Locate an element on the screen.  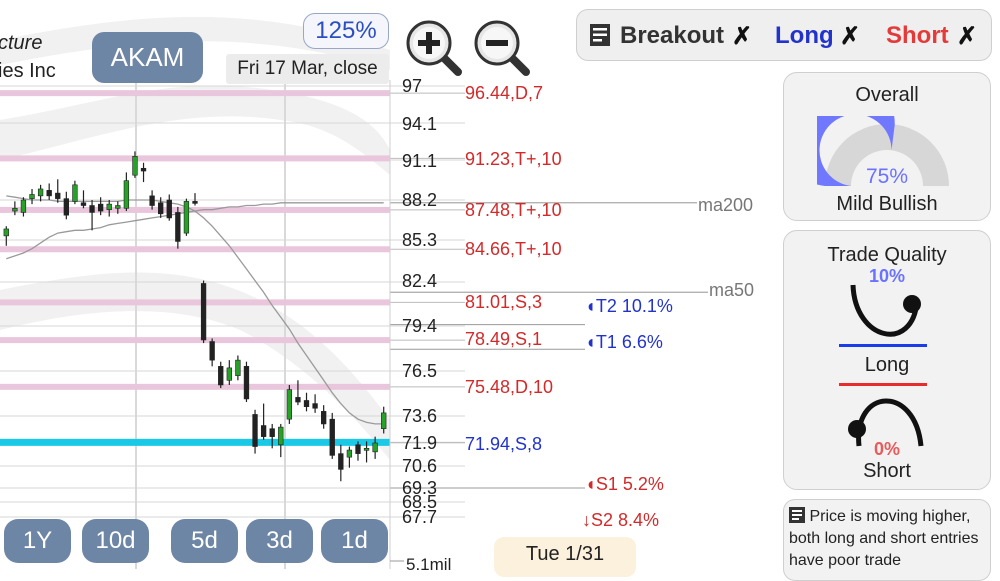
level-label: 81.01,S,3 is located at coordinates (504, 302).